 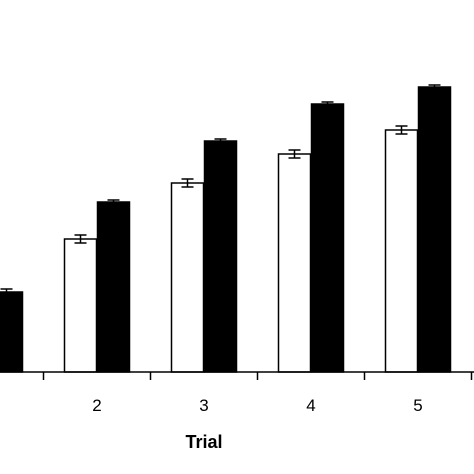 I want to click on x-tick-label-5: 5, so click(x=417, y=405).